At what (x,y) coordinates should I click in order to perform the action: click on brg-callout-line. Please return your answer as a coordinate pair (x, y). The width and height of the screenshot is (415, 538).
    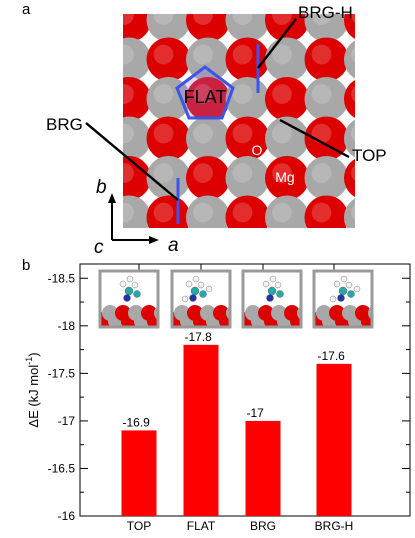
    Looking at the image, I should click on (132, 161).